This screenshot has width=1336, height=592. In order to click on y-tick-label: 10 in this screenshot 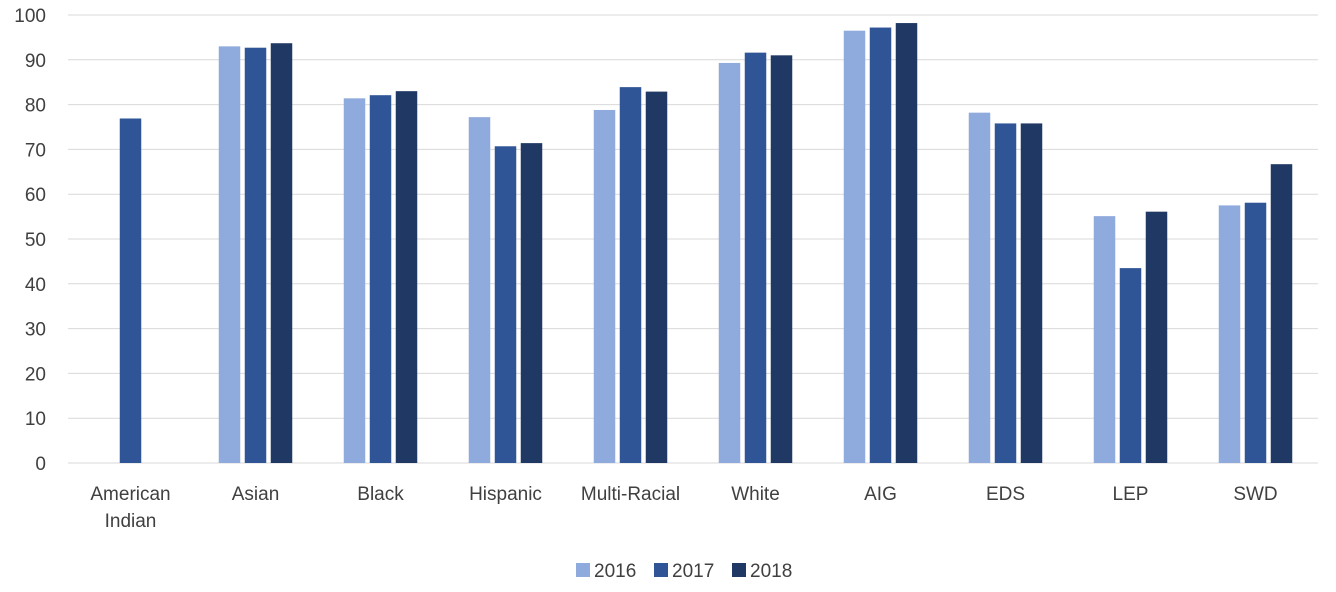, I will do `click(35, 419)`.